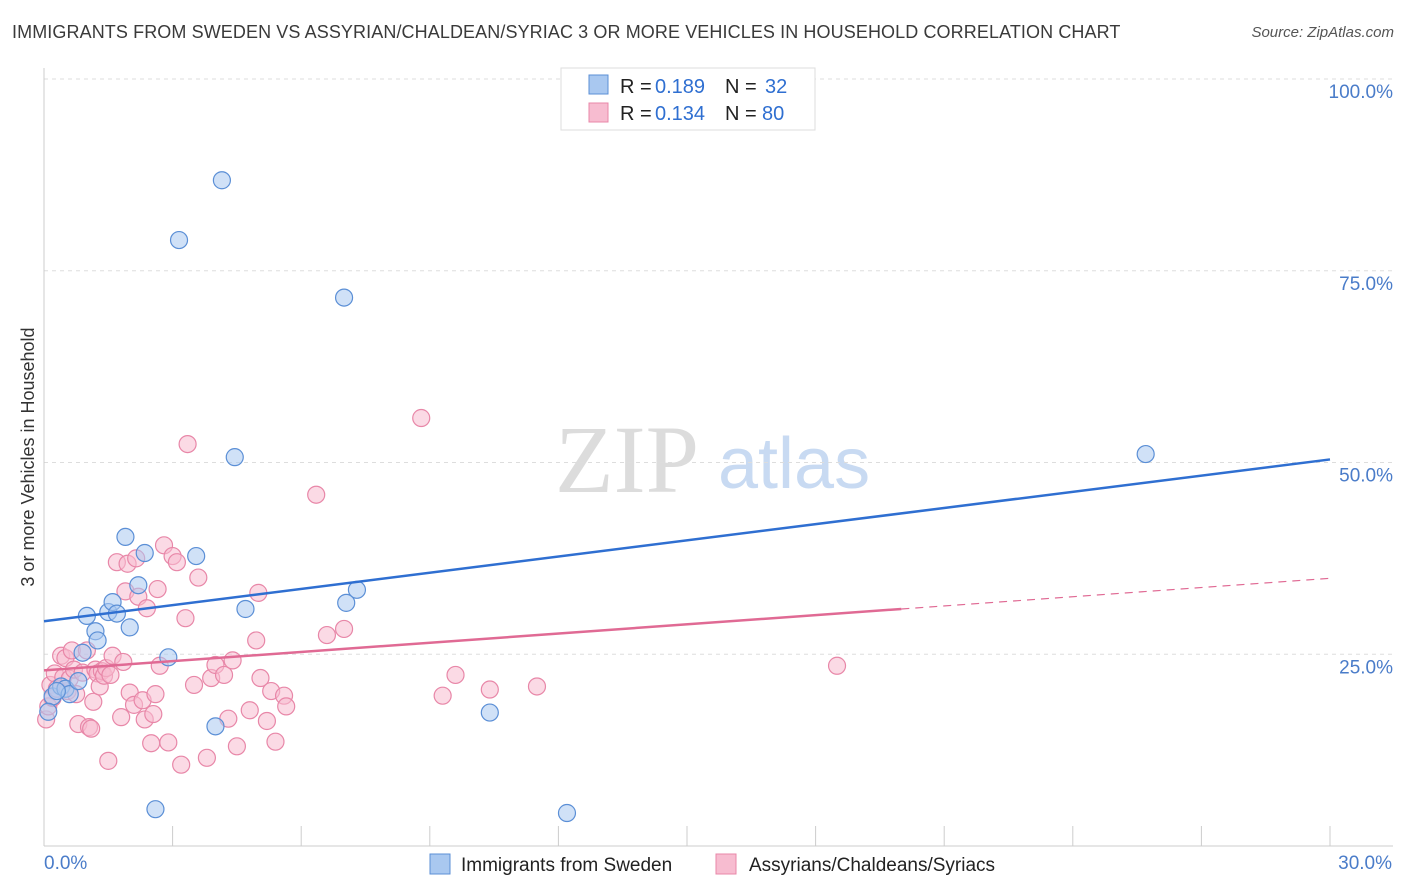 The height and width of the screenshot is (892, 1406). Describe the element at coordinates (1116, 593) in the screenshot. I see `trend-line-assyrian-projection` at that location.